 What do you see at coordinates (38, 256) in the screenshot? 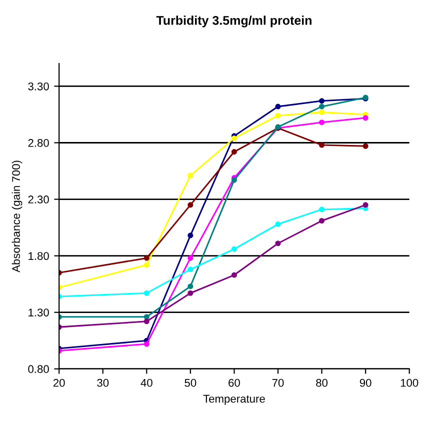
I see `y-tick-label: 1.80` at bounding box center [38, 256].